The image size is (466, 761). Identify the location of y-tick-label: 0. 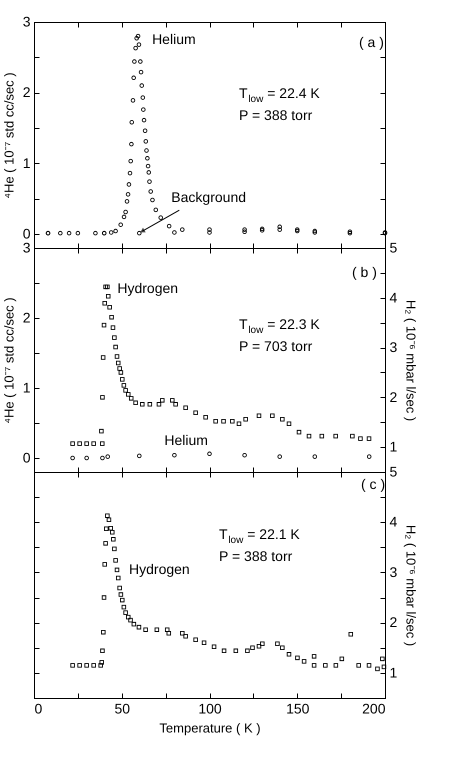
(26, 233).